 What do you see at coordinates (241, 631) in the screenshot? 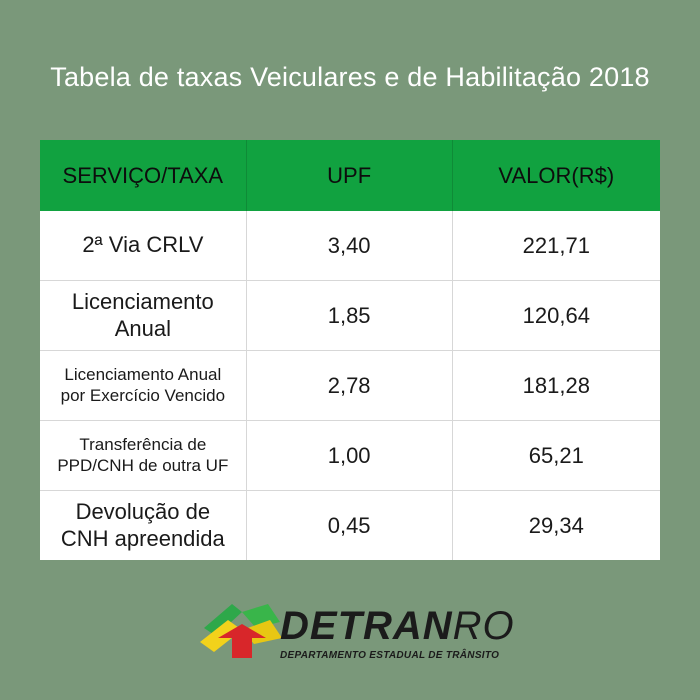
I see `detran-arrow-logo-icon` at bounding box center [241, 631].